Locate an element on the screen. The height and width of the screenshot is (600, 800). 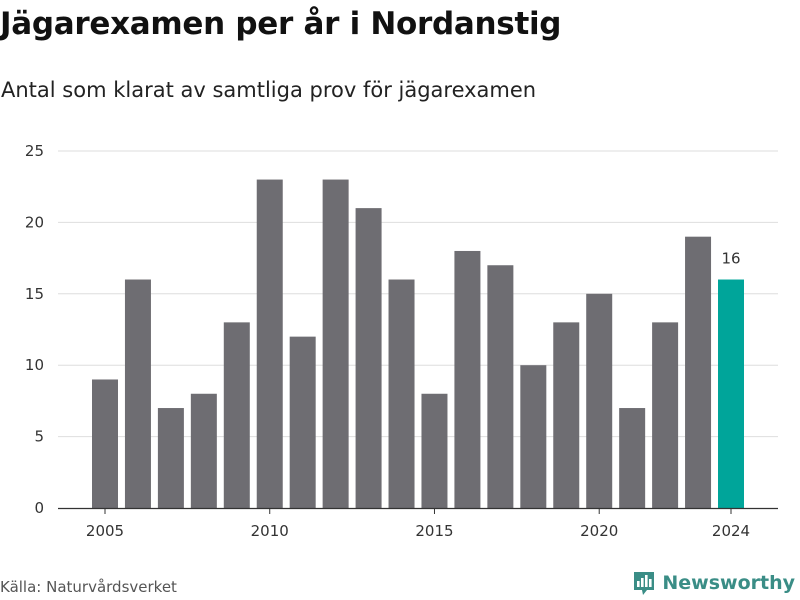
x-tick-label: 2020 is located at coordinates (599, 531).